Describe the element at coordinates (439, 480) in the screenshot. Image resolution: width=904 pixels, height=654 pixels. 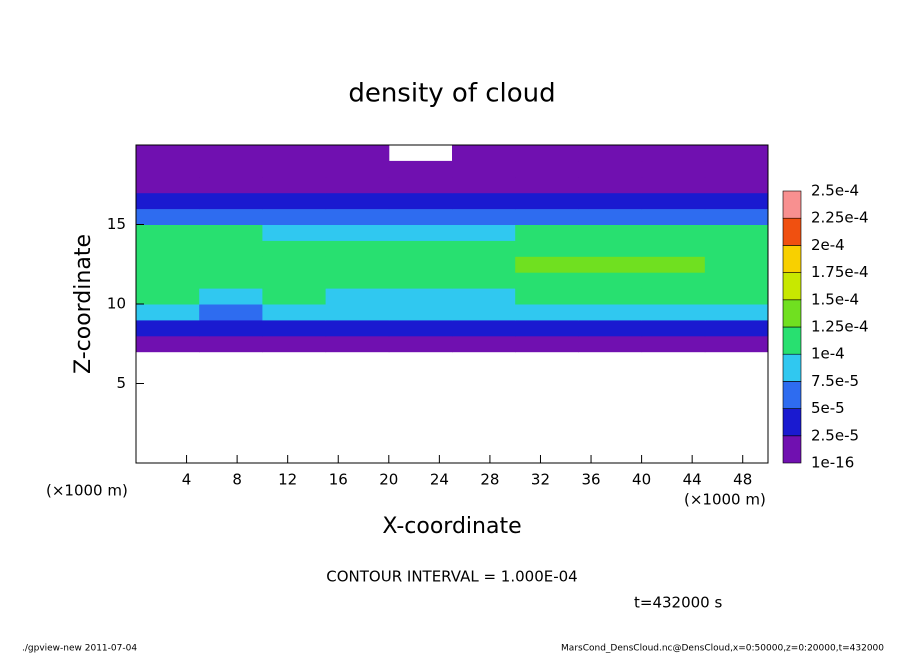
I see `x-tick-label: 24` at that location.